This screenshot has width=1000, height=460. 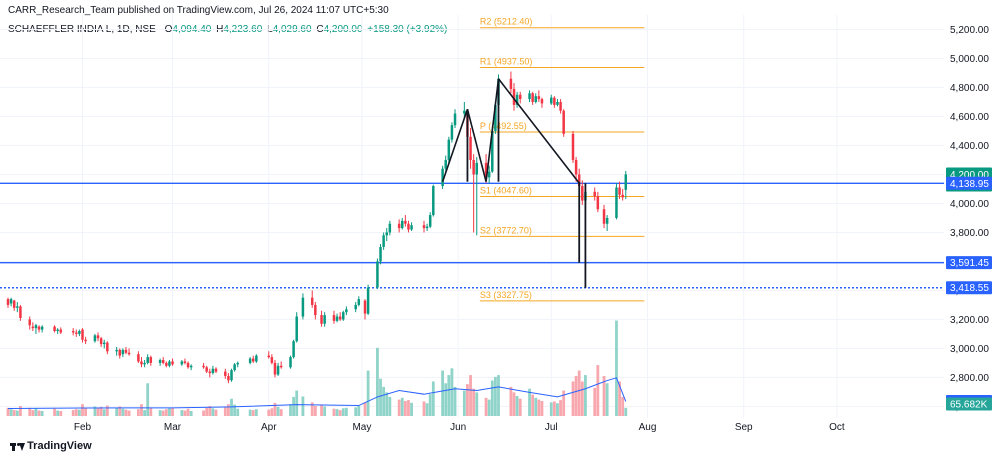 I want to click on pivot-label: S2 (3772.70), so click(x=506, y=230).